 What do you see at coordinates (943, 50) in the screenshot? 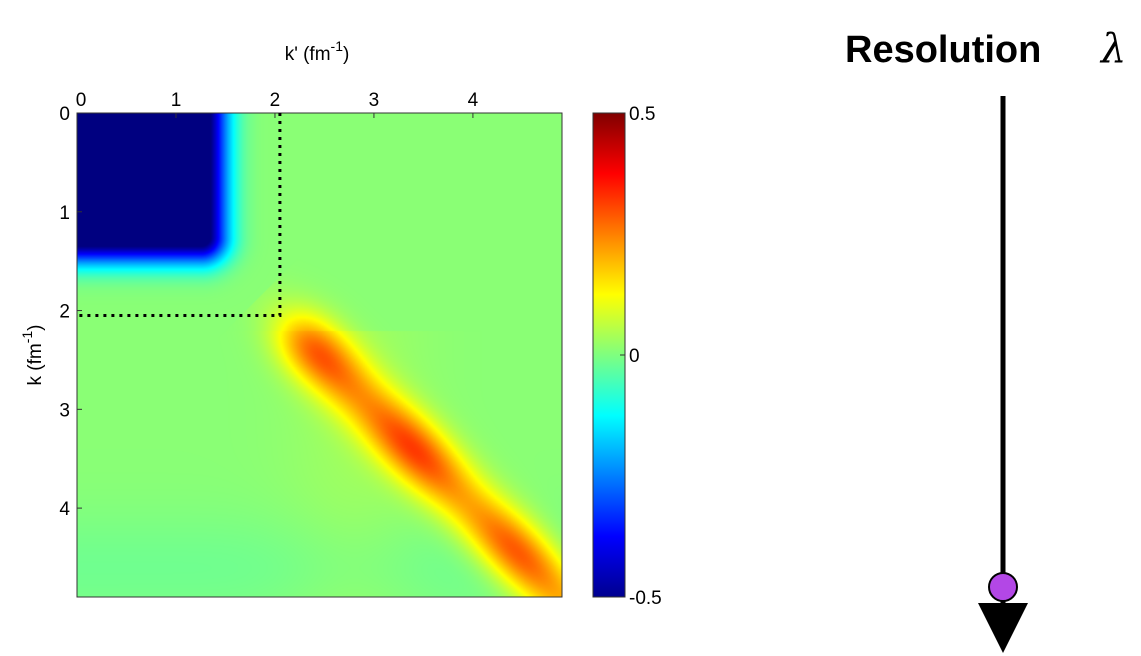
I see `resolution-title: Resolution` at bounding box center [943, 50].